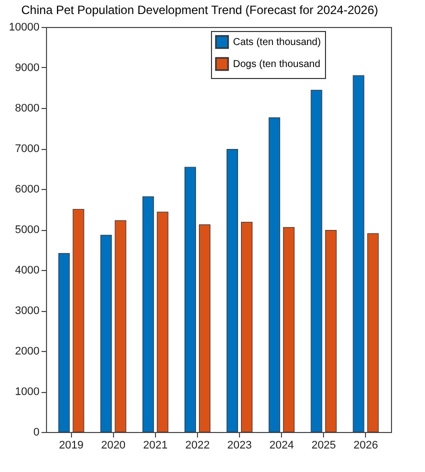  Describe the element at coordinates (27, 108) in the screenshot. I see `y-tick-label: 8000` at that location.